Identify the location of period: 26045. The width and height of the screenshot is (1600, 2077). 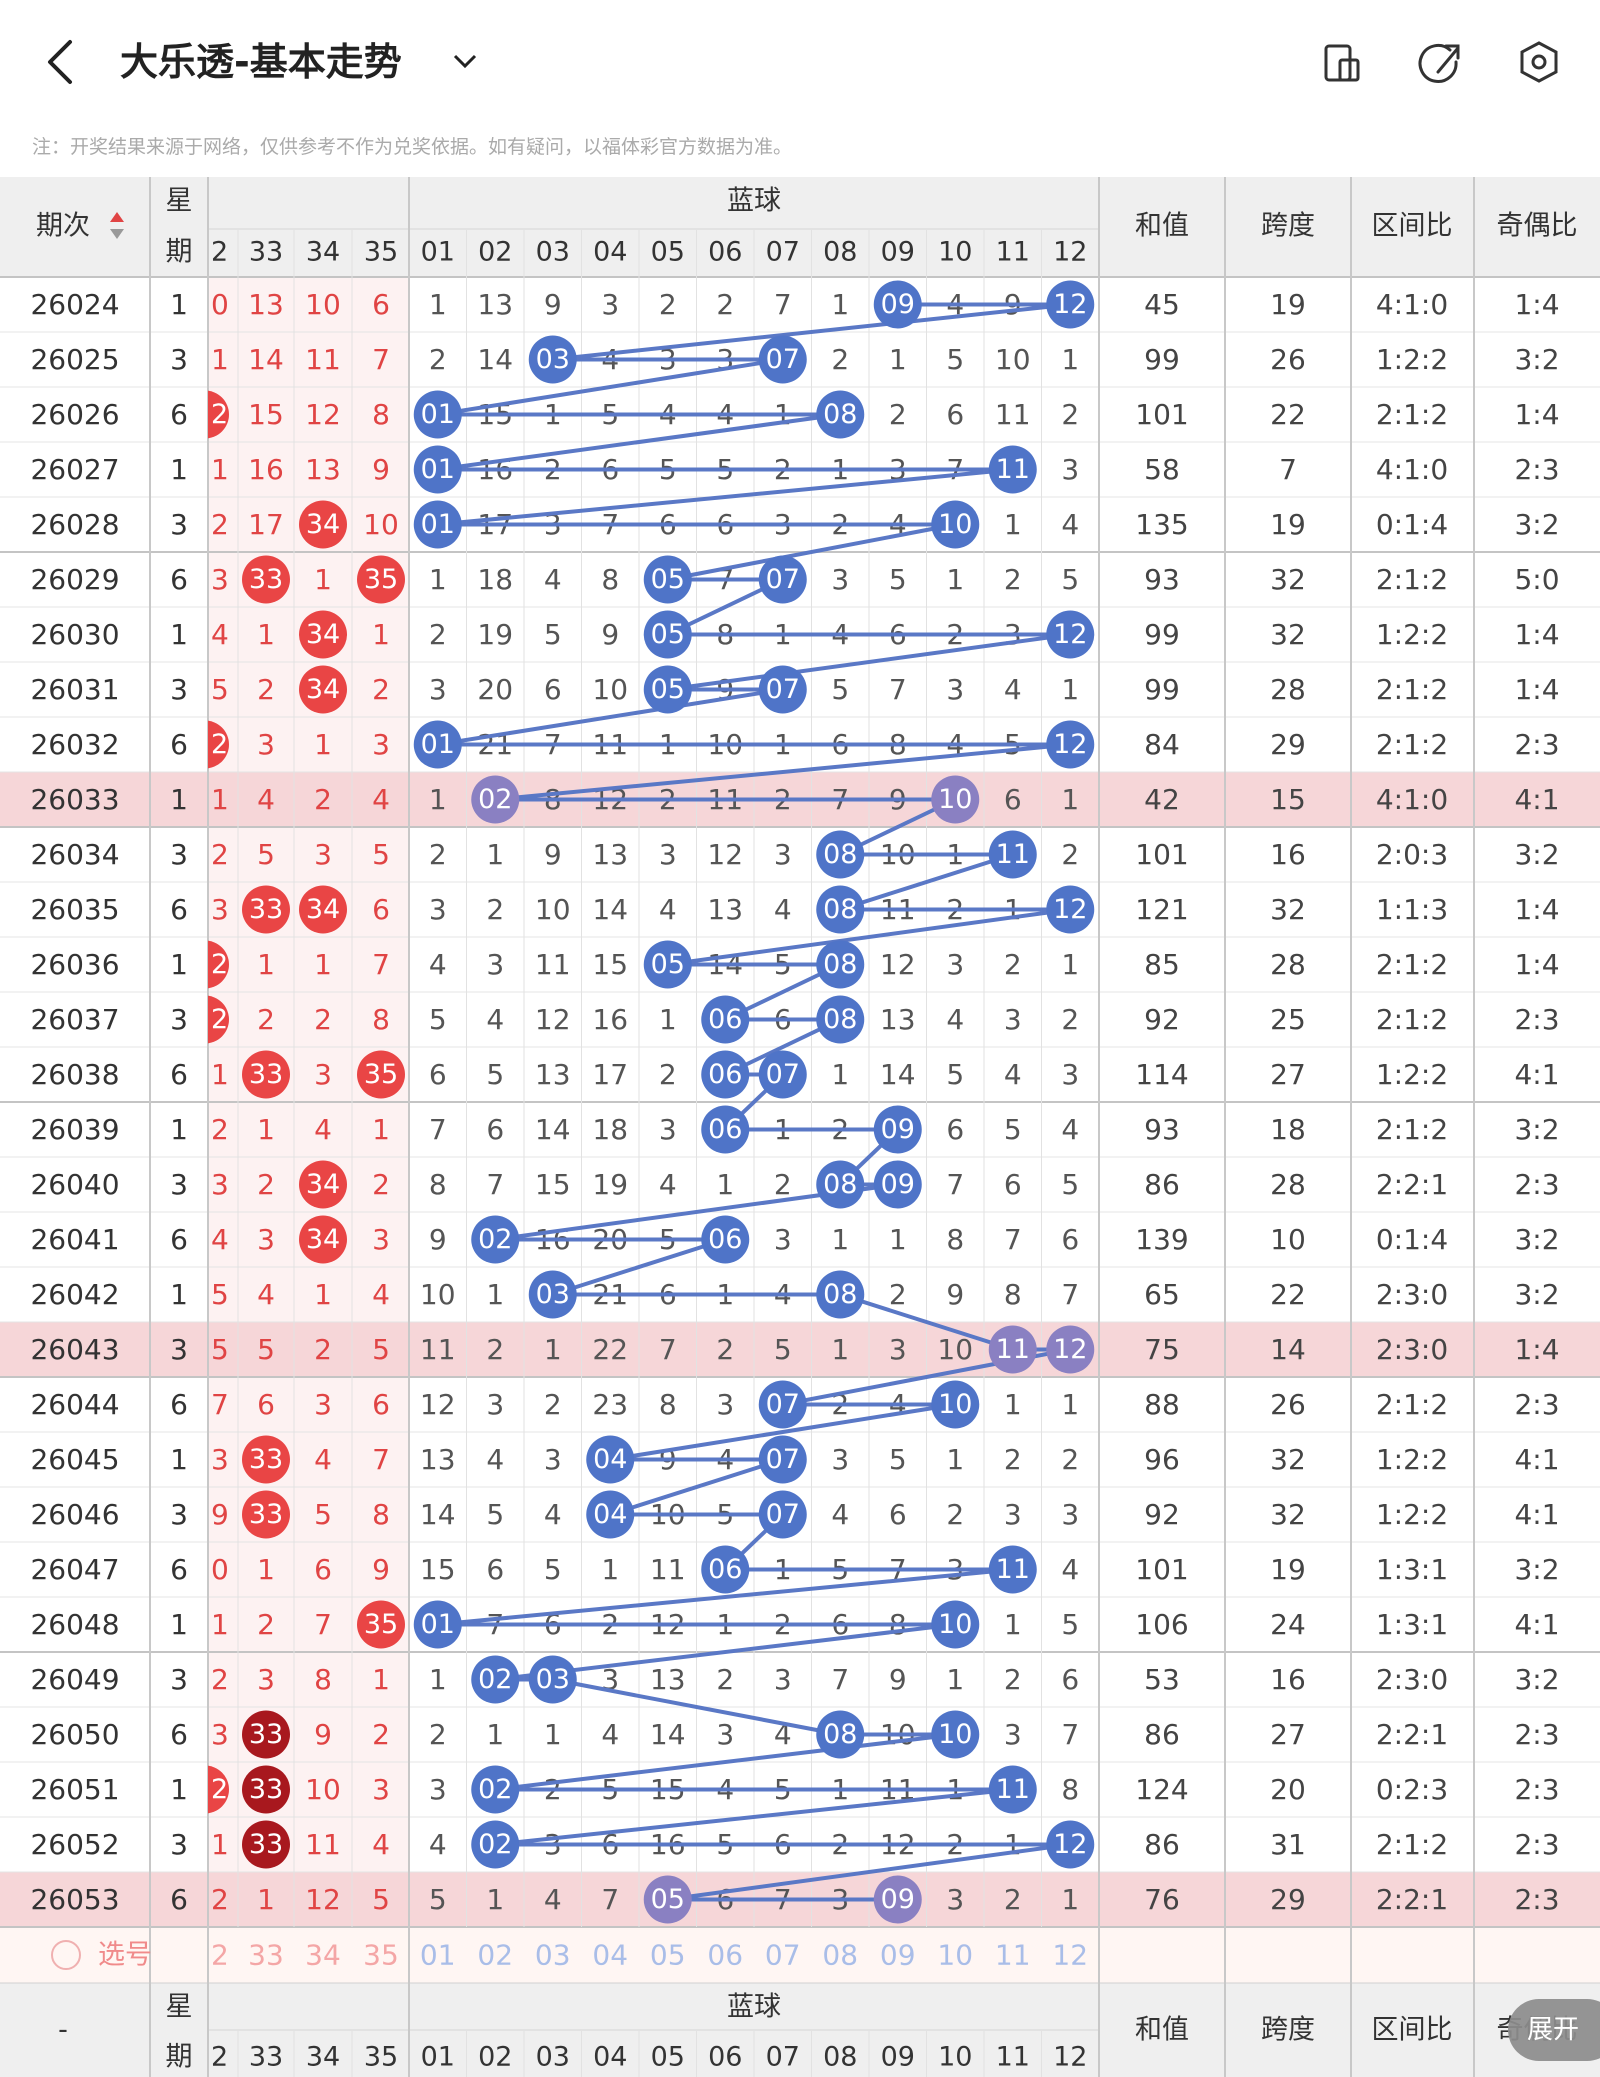
(74, 1459).